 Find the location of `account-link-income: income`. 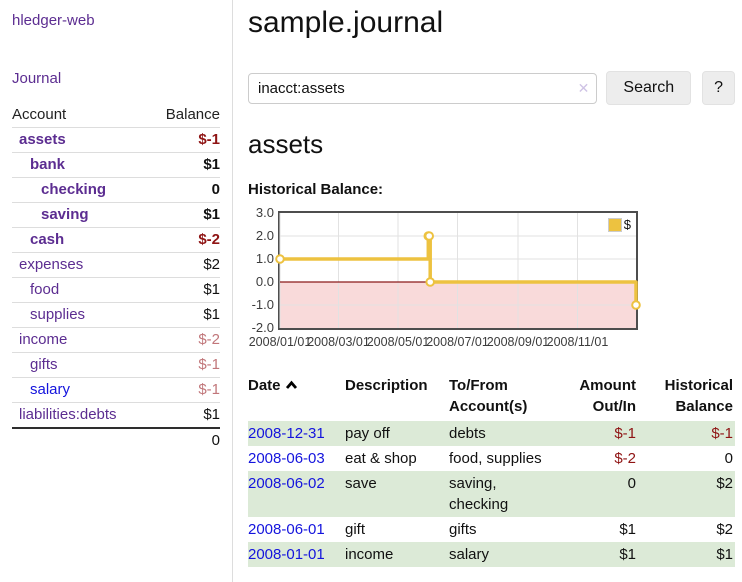

account-link-income: income is located at coordinates (43, 339).